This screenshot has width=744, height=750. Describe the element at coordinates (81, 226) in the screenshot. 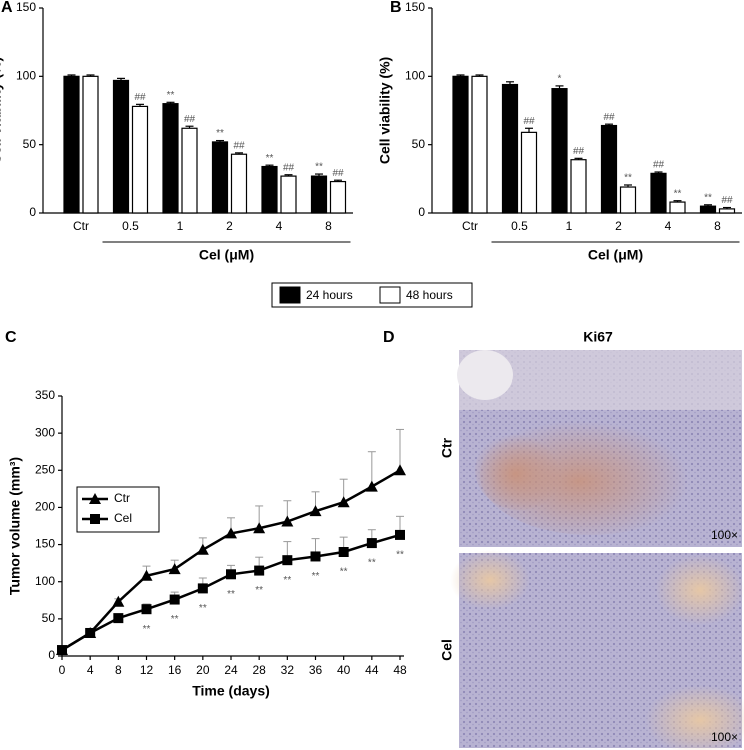

I see `x-tick-label: Ctr` at that location.